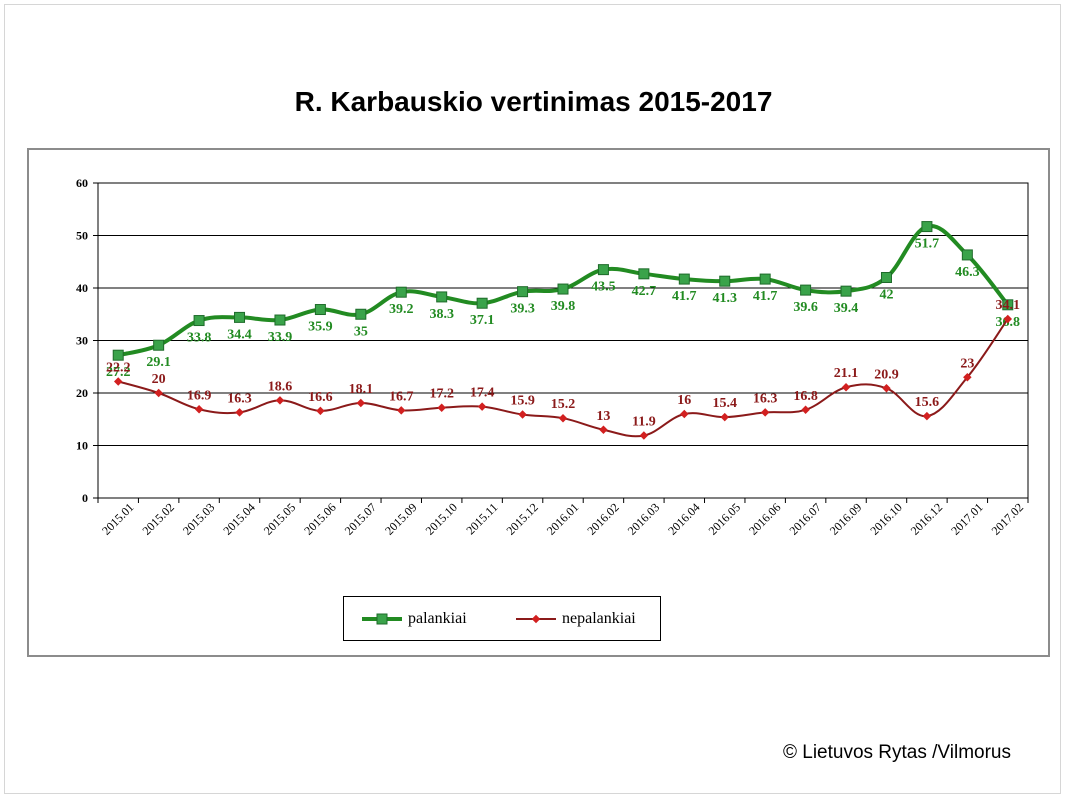  Describe the element at coordinates (967, 272) in the screenshot. I see `data-label-palankiai: 46.3` at that location.